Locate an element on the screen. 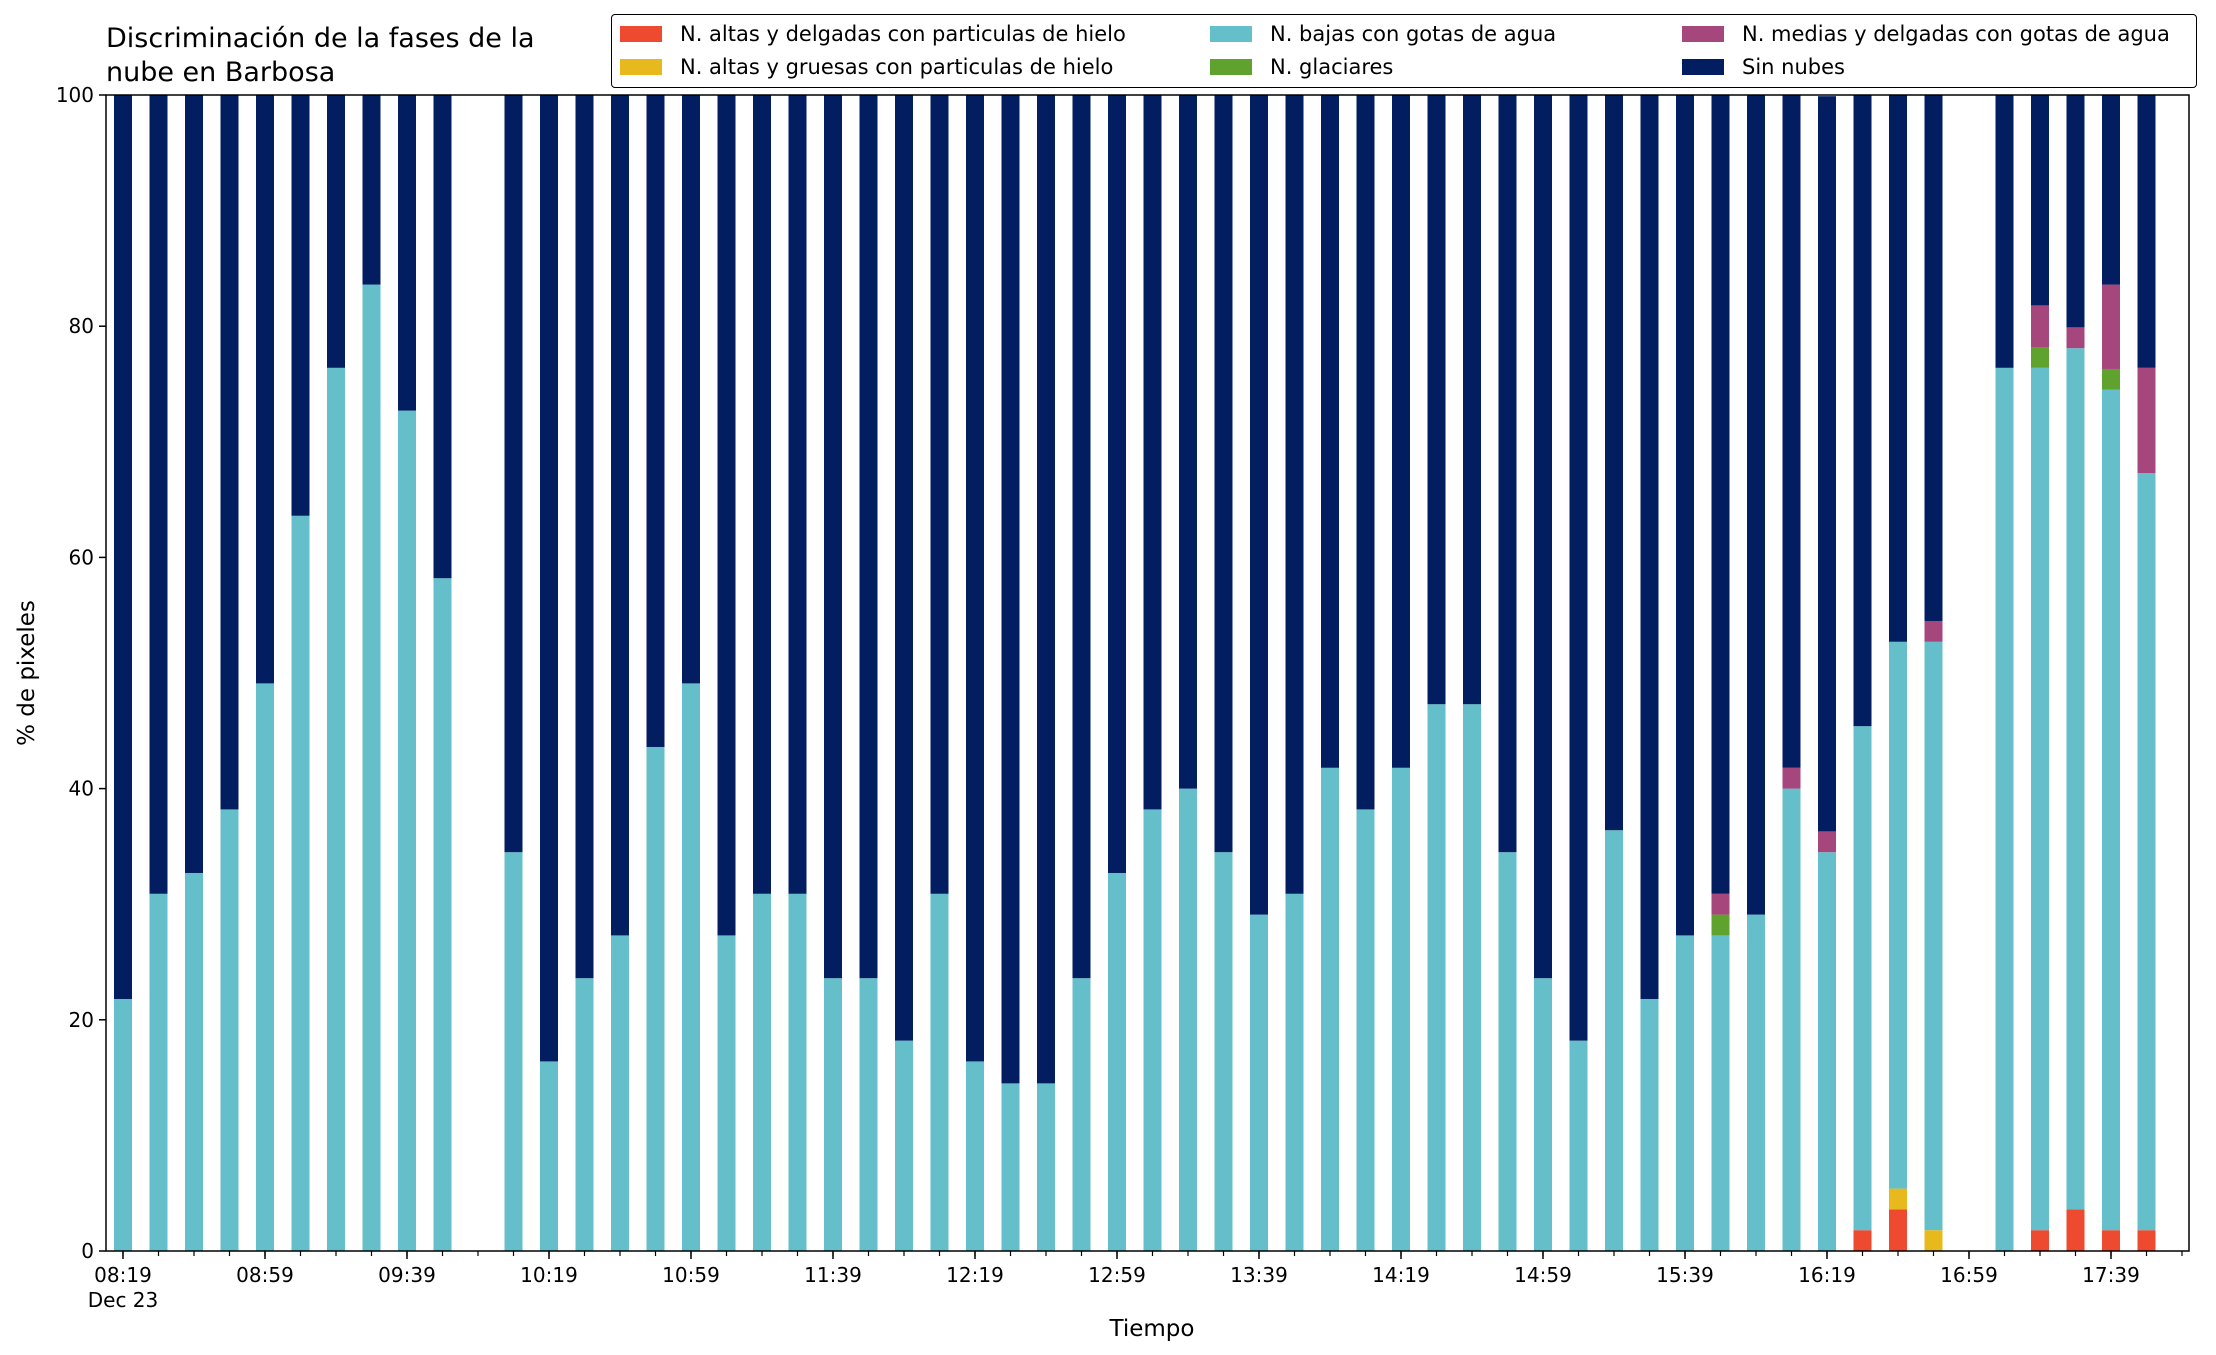 The width and height of the screenshot is (2216, 1355). legend-item: N. glaciares is located at coordinates (1301, 67).